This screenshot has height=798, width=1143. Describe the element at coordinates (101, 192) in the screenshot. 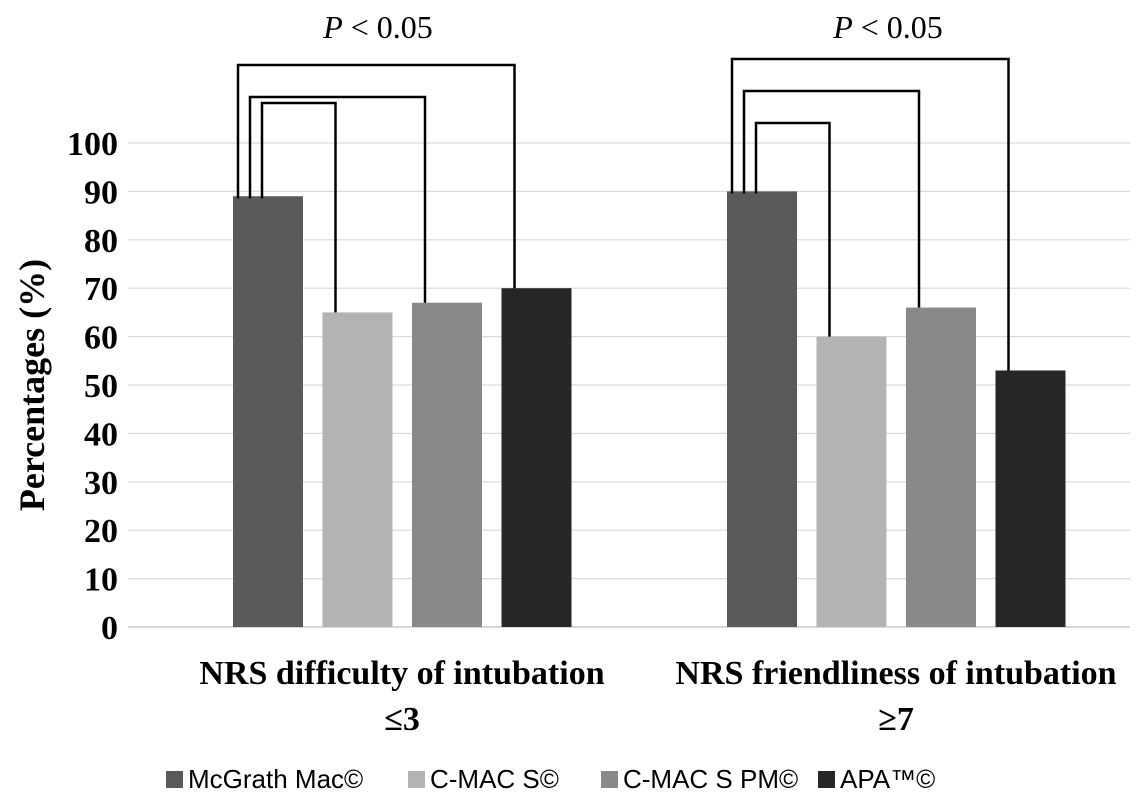

I see `y-tick-label: 90` at that location.